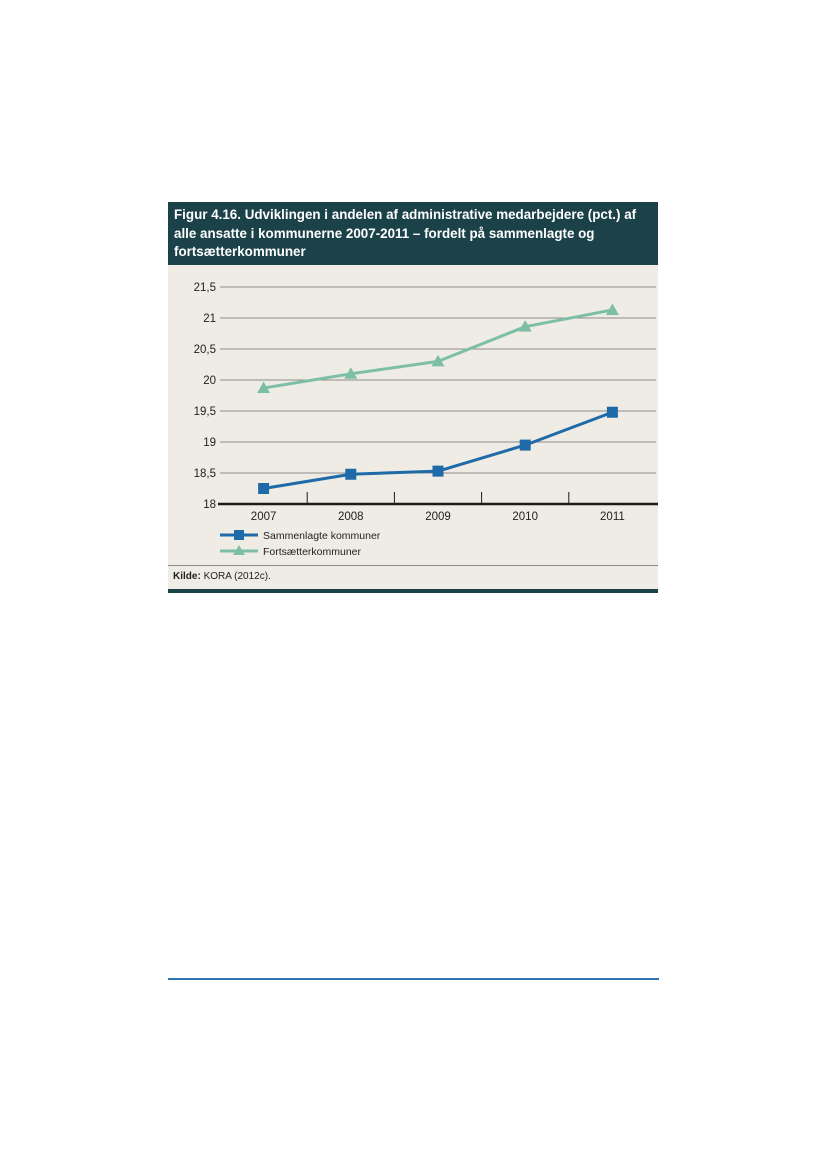 The height and width of the screenshot is (1169, 827). What do you see at coordinates (209, 443) in the screenshot?
I see `y-tick-label: 19` at bounding box center [209, 443].